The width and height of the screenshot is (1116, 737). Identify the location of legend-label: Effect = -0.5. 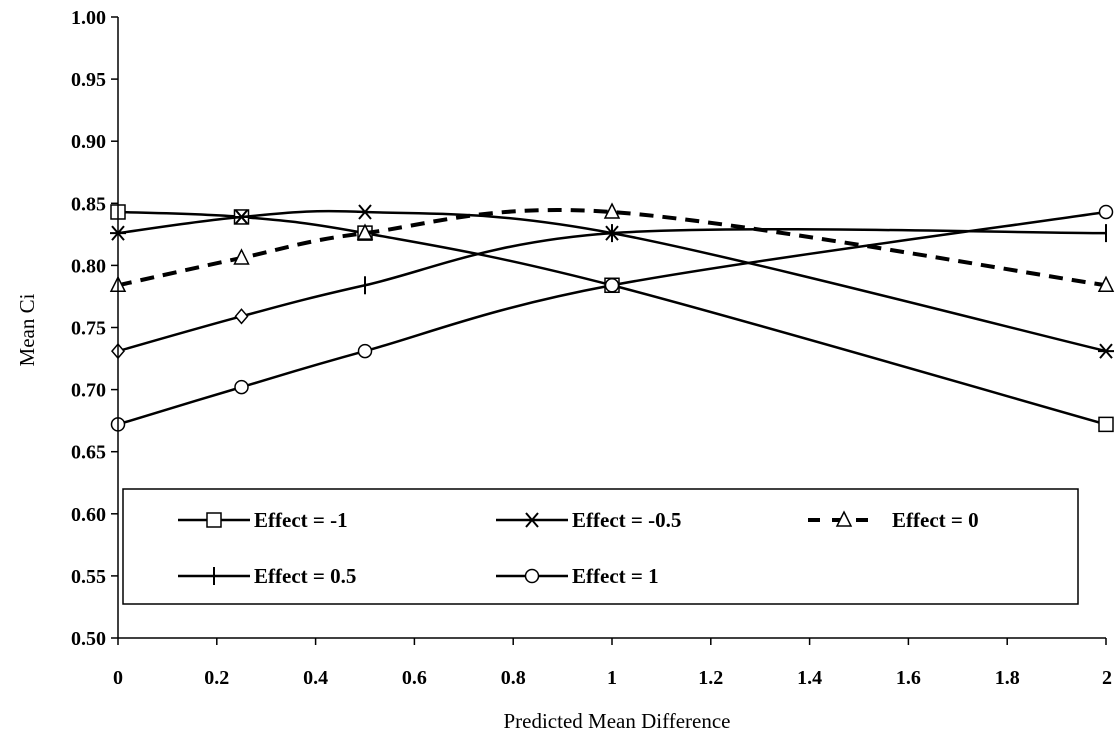
(626, 520).